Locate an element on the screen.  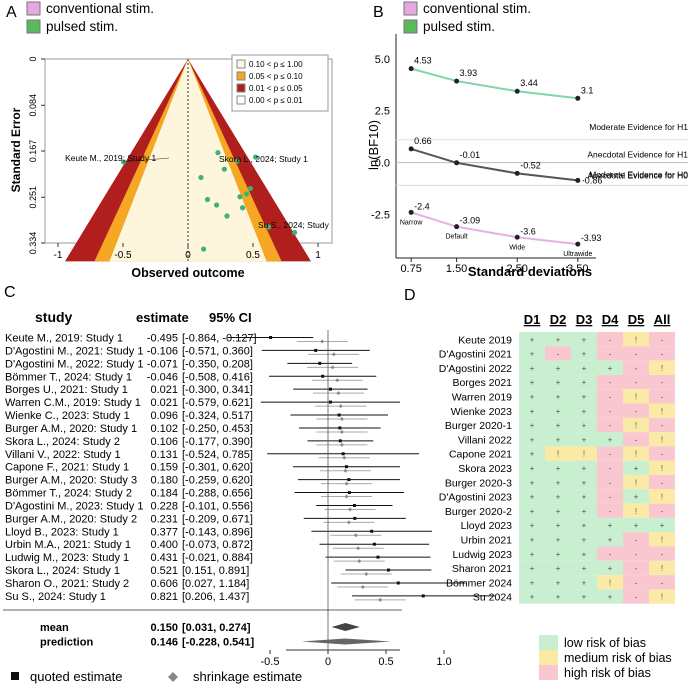
forest-study-label: Bömmer T., 2024: Study 1 is located at coordinates (68, 377).